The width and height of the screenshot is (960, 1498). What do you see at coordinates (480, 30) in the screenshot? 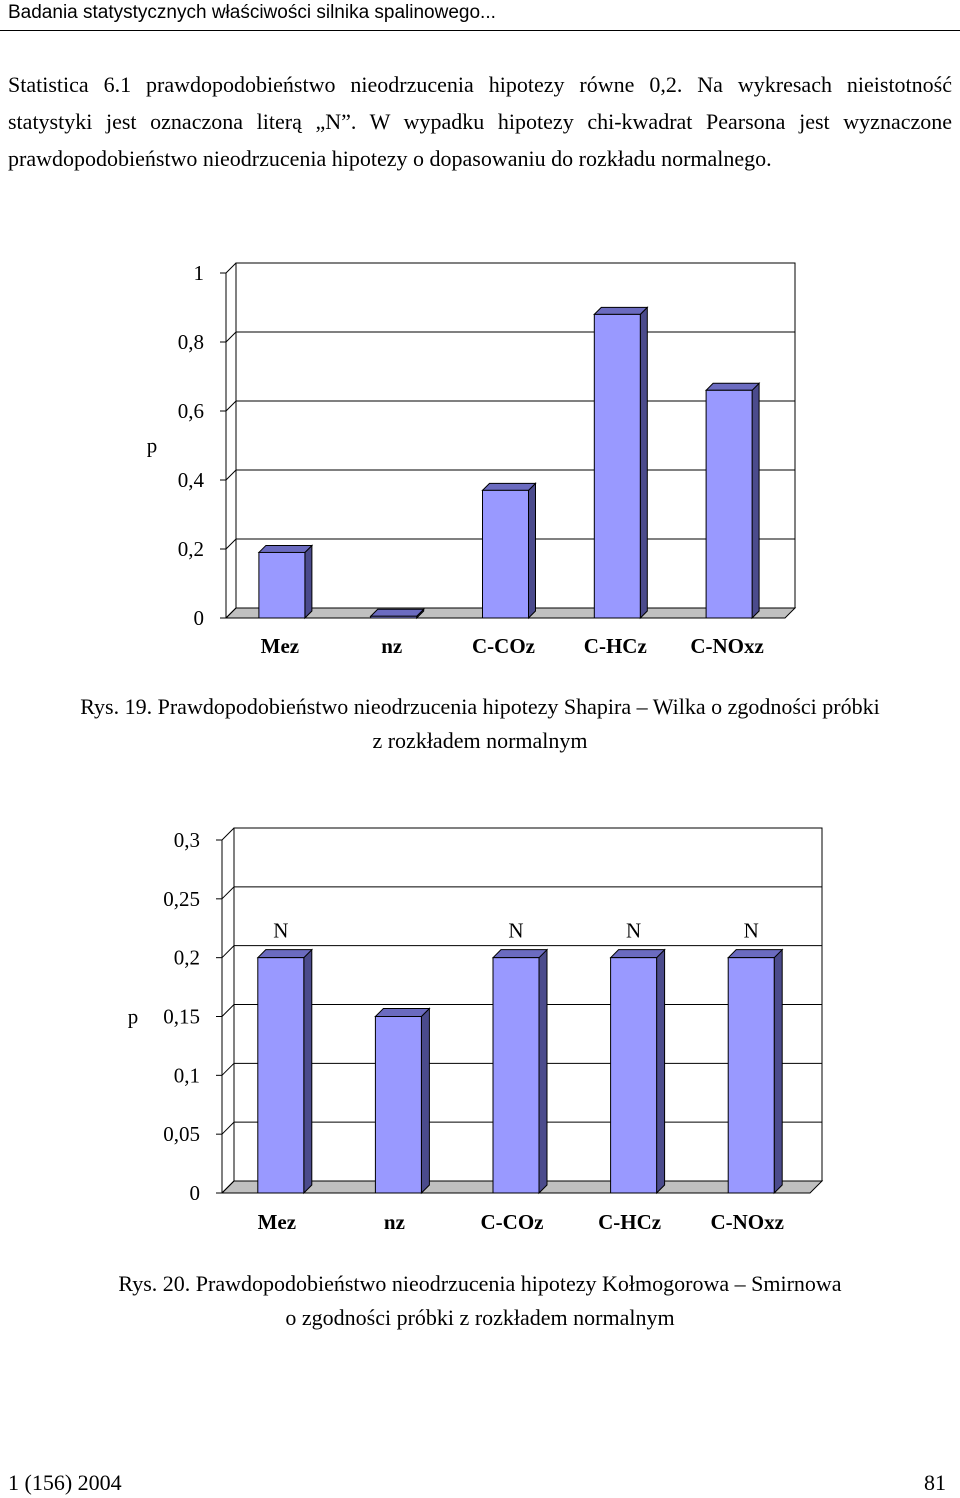
I see `header-rule` at bounding box center [480, 30].